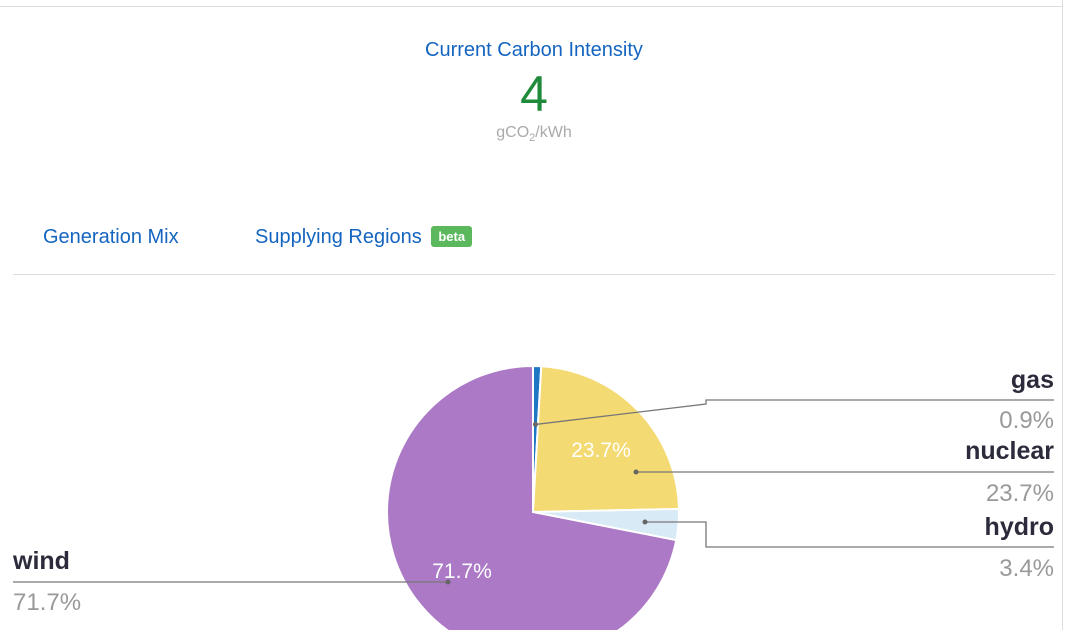  I want to click on beta-badge: beta, so click(452, 236).